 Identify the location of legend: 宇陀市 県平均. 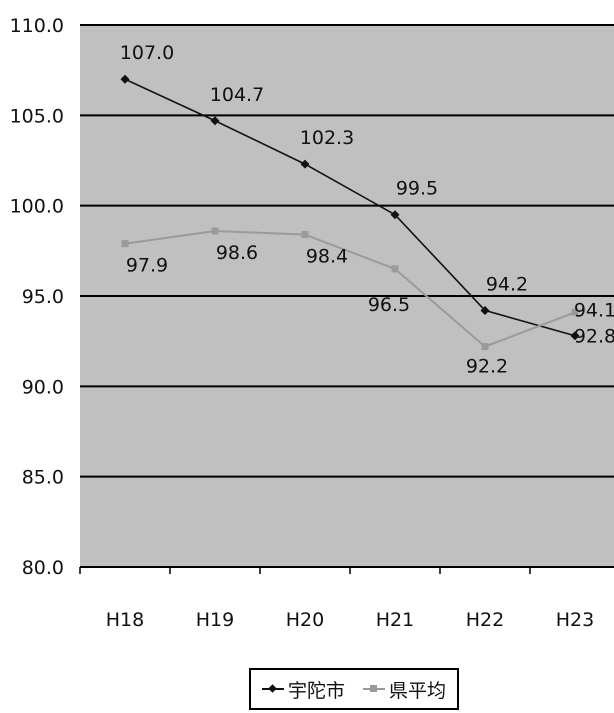
(354, 689).